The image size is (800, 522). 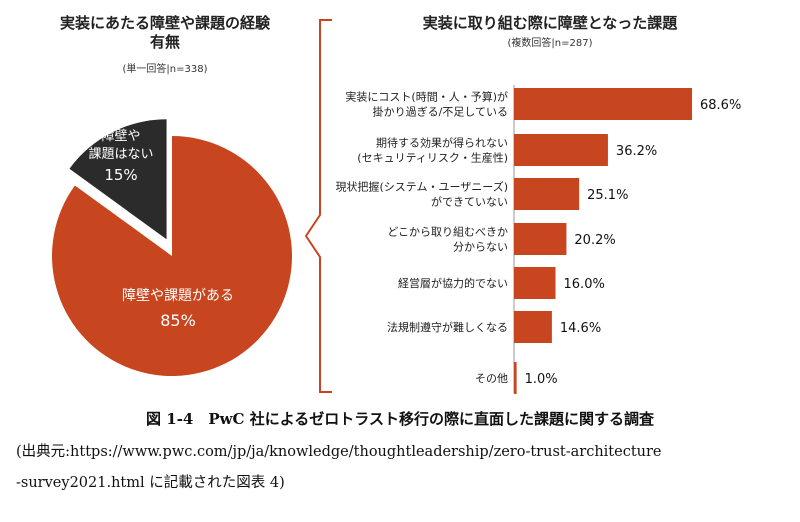 What do you see at coordinates (720, 105) in the screenshot?
I see `bar-value-0: 68.6%` at bounding box center [720, 105].